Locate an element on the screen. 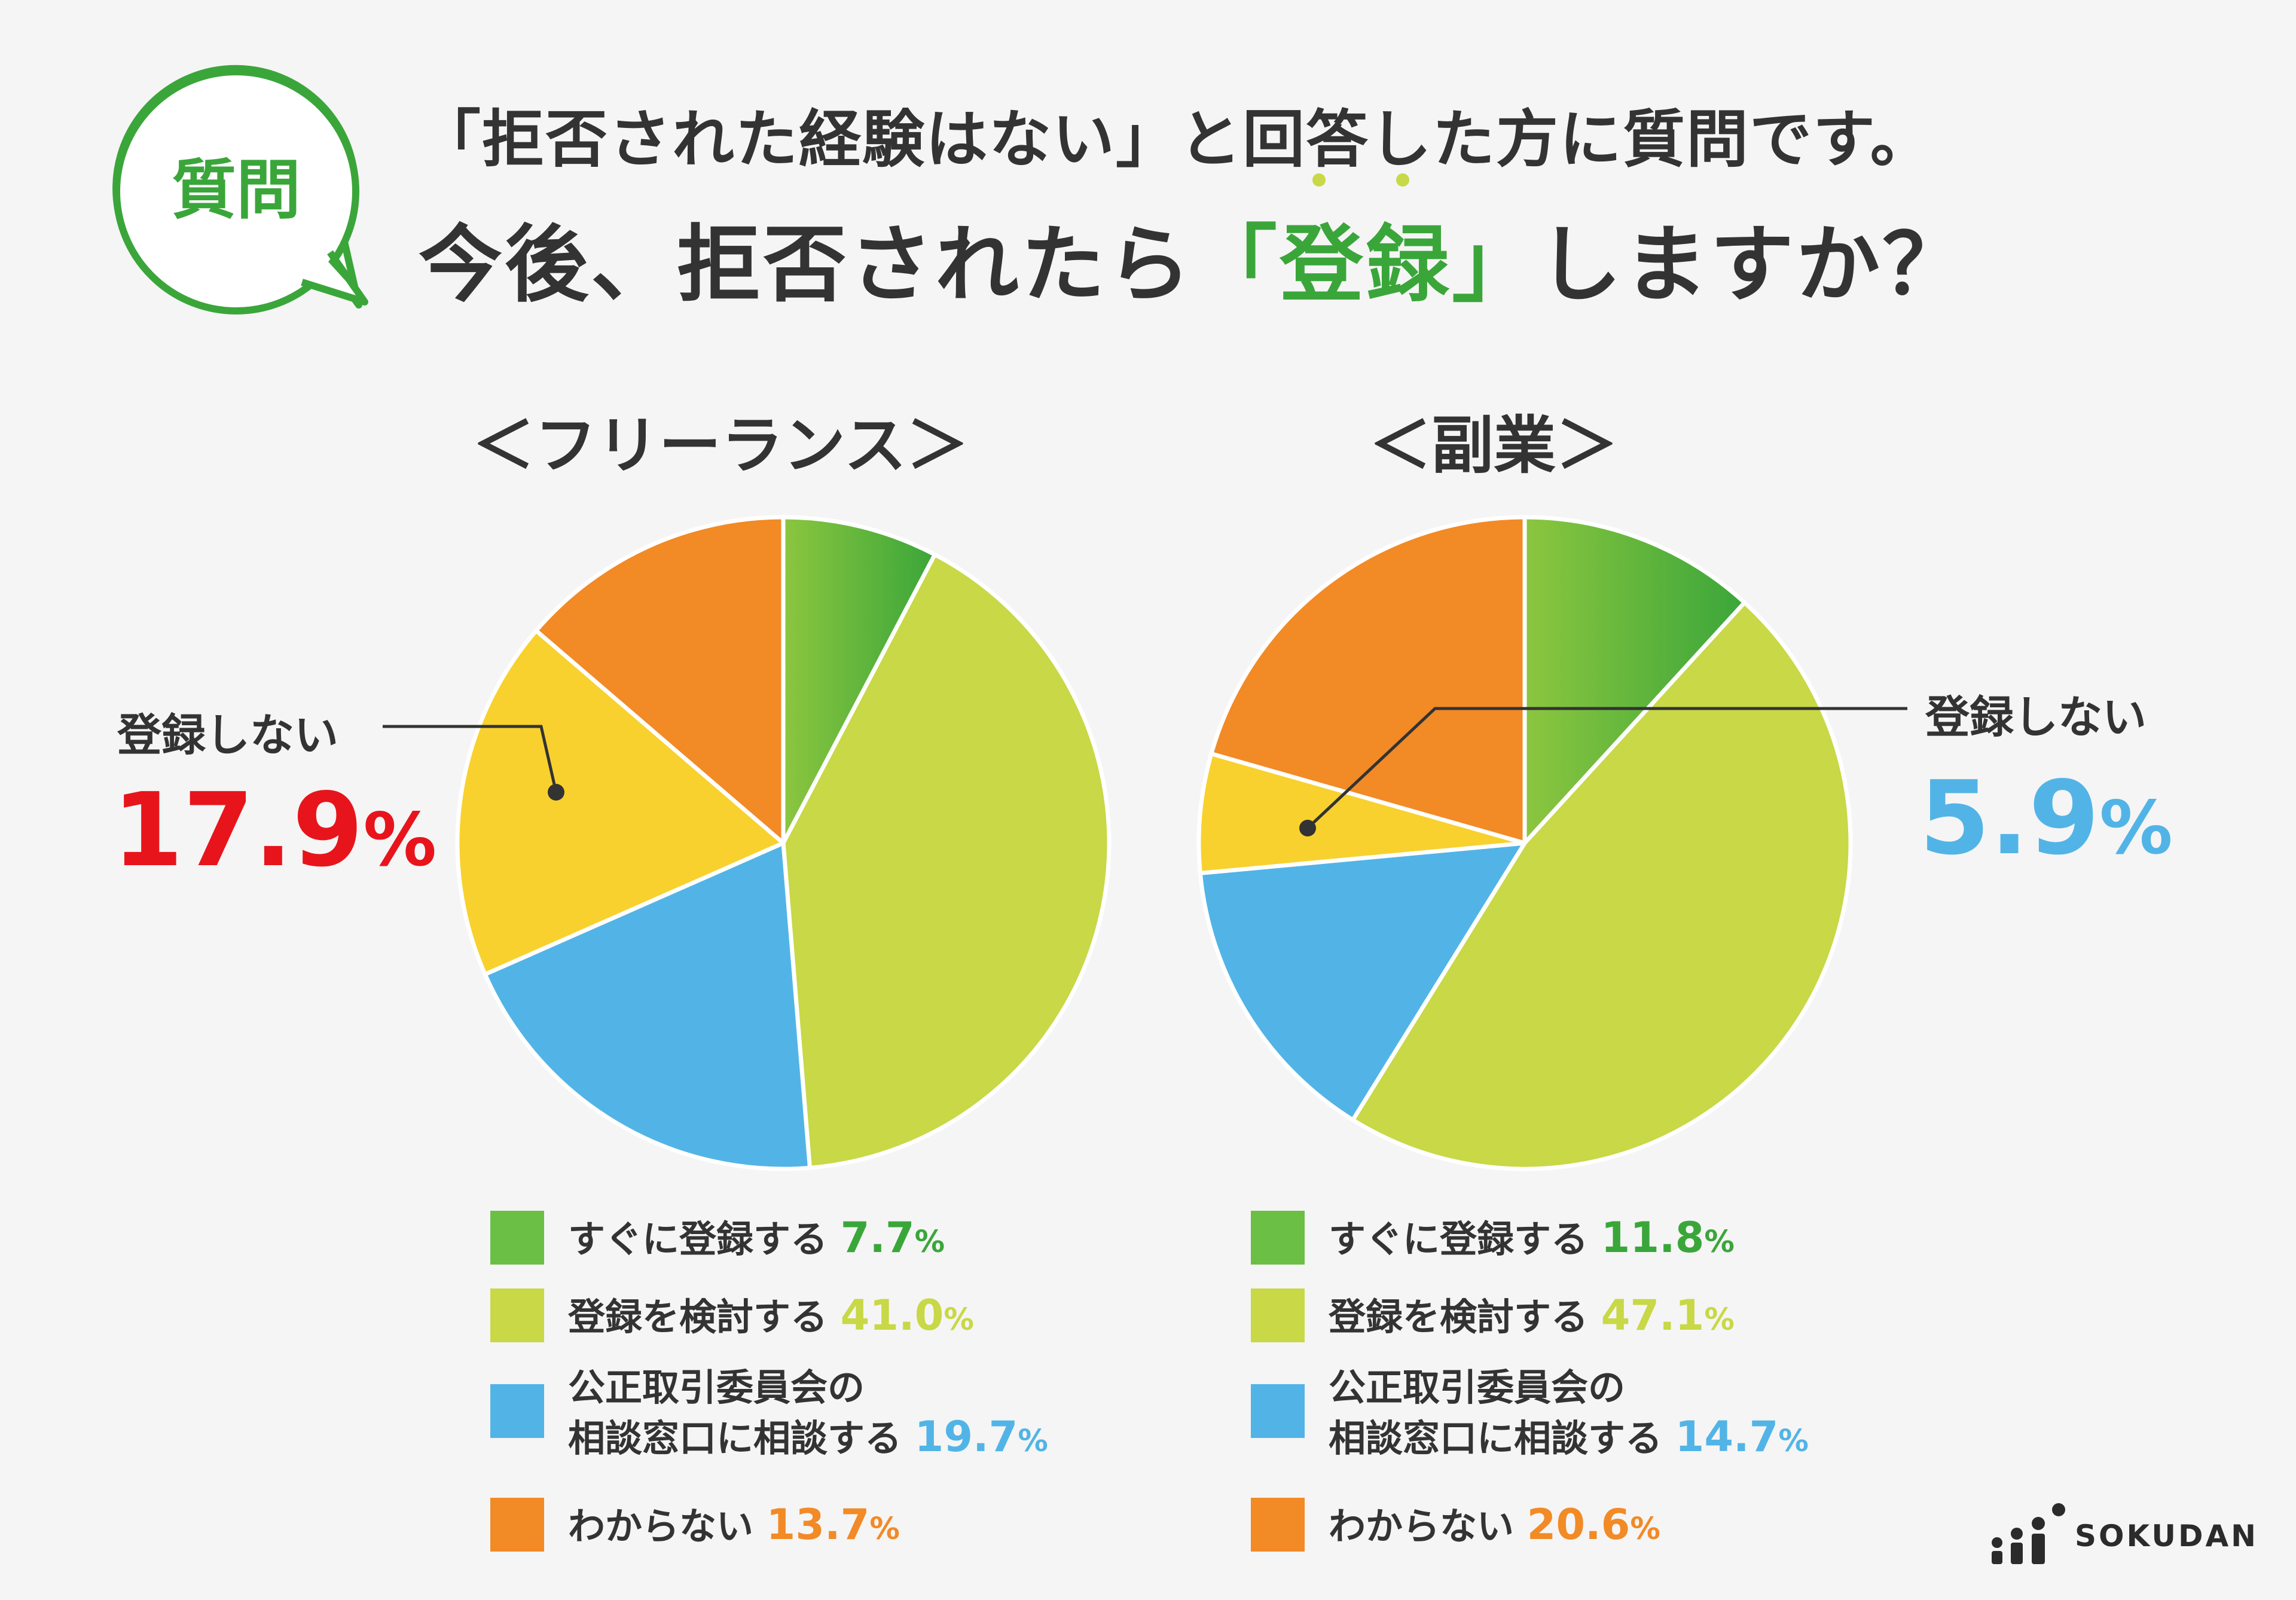 This screenshot has width=2296, height=1600. legend-item-consult-freelance: 公正取引委員会の 相談窓口に相談する 19.7% is located at coordinates (789, 1422).